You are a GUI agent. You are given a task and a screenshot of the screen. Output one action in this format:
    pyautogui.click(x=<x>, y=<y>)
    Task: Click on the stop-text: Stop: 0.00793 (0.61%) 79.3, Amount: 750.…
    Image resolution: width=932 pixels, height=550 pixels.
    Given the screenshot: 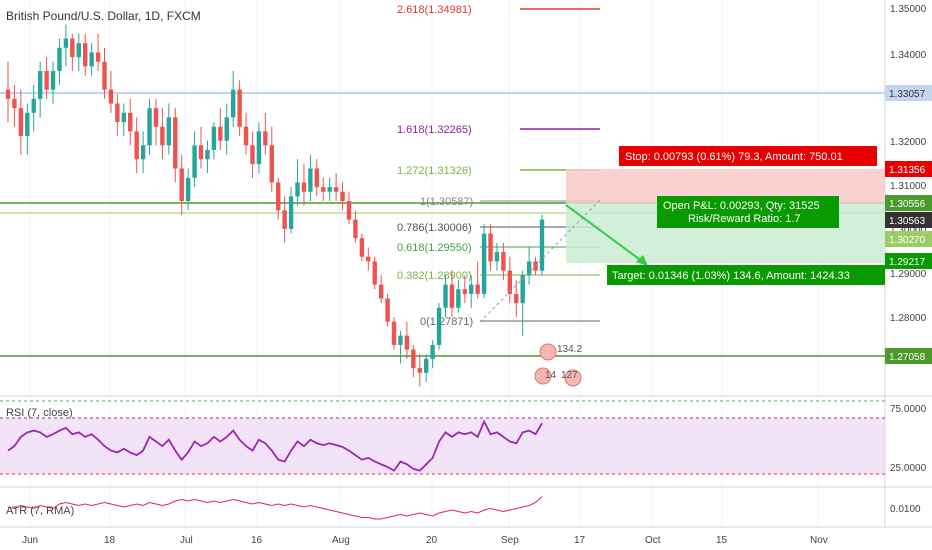 What is the action you would take?
    pyautogui.click(x=734, y=157)
    